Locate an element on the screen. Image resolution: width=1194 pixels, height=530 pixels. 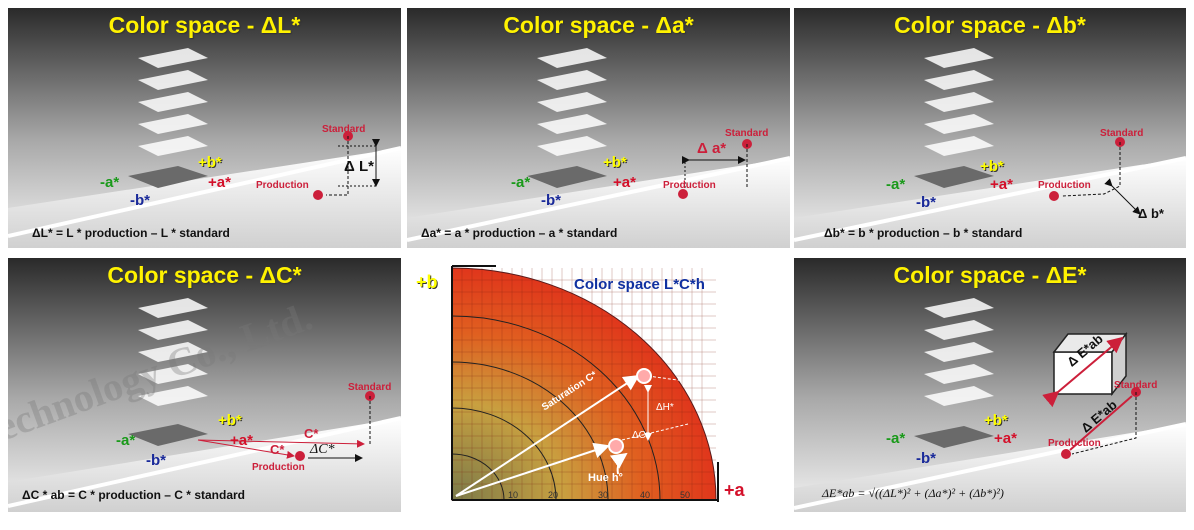
c-production-label: C* is located at coordinates (277, 449).